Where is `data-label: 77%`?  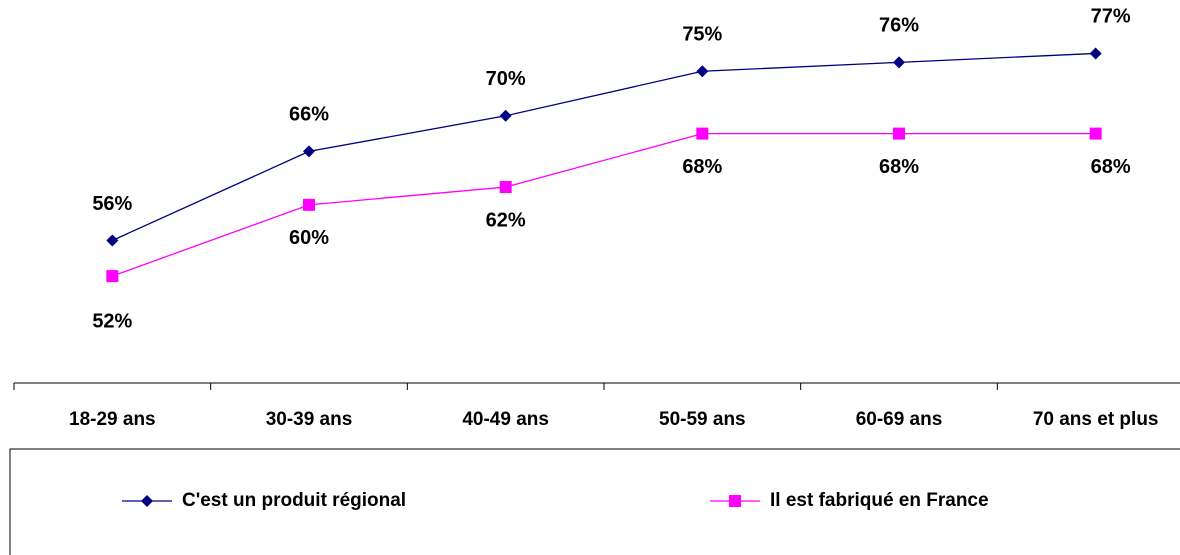
data-label: 77% is located at coordinates (1111, 17).